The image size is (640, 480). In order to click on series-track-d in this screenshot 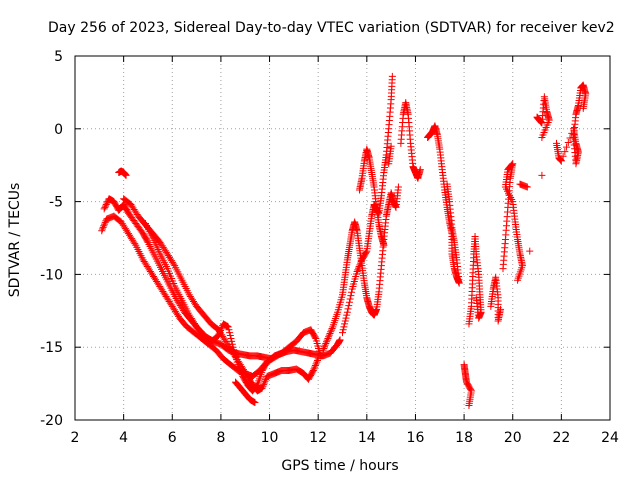, I will do `click(209, 307)`.